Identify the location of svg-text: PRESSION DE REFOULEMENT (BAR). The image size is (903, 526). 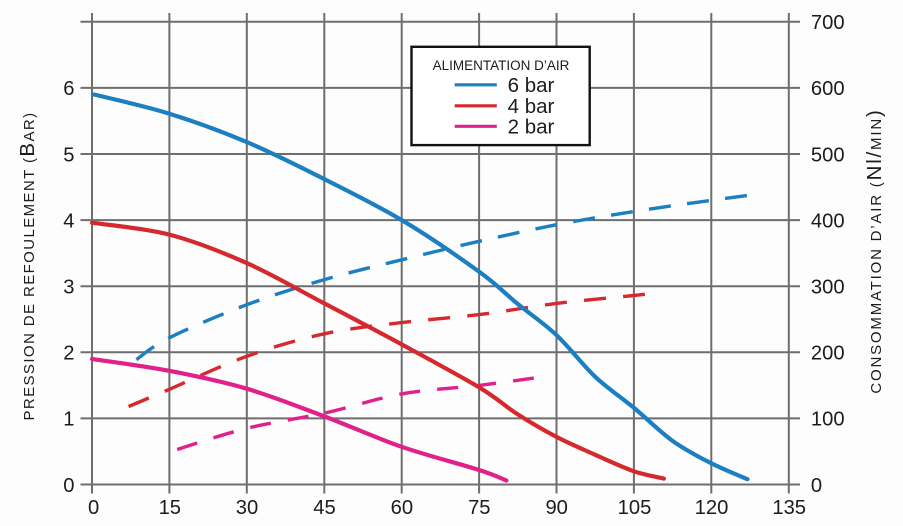
(27, 265).